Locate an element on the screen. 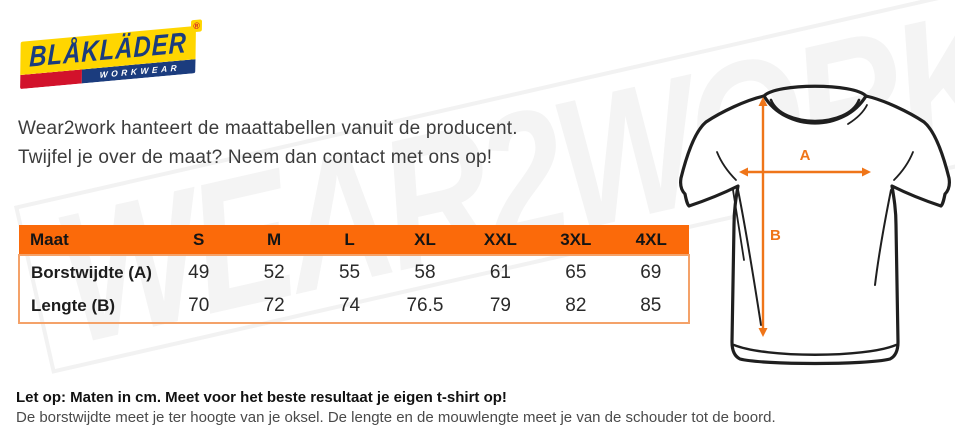 Image resolution: width=955 pixels, height=445 pixels. registered-trademark-icon: ® is located at coordinates (197, 26).